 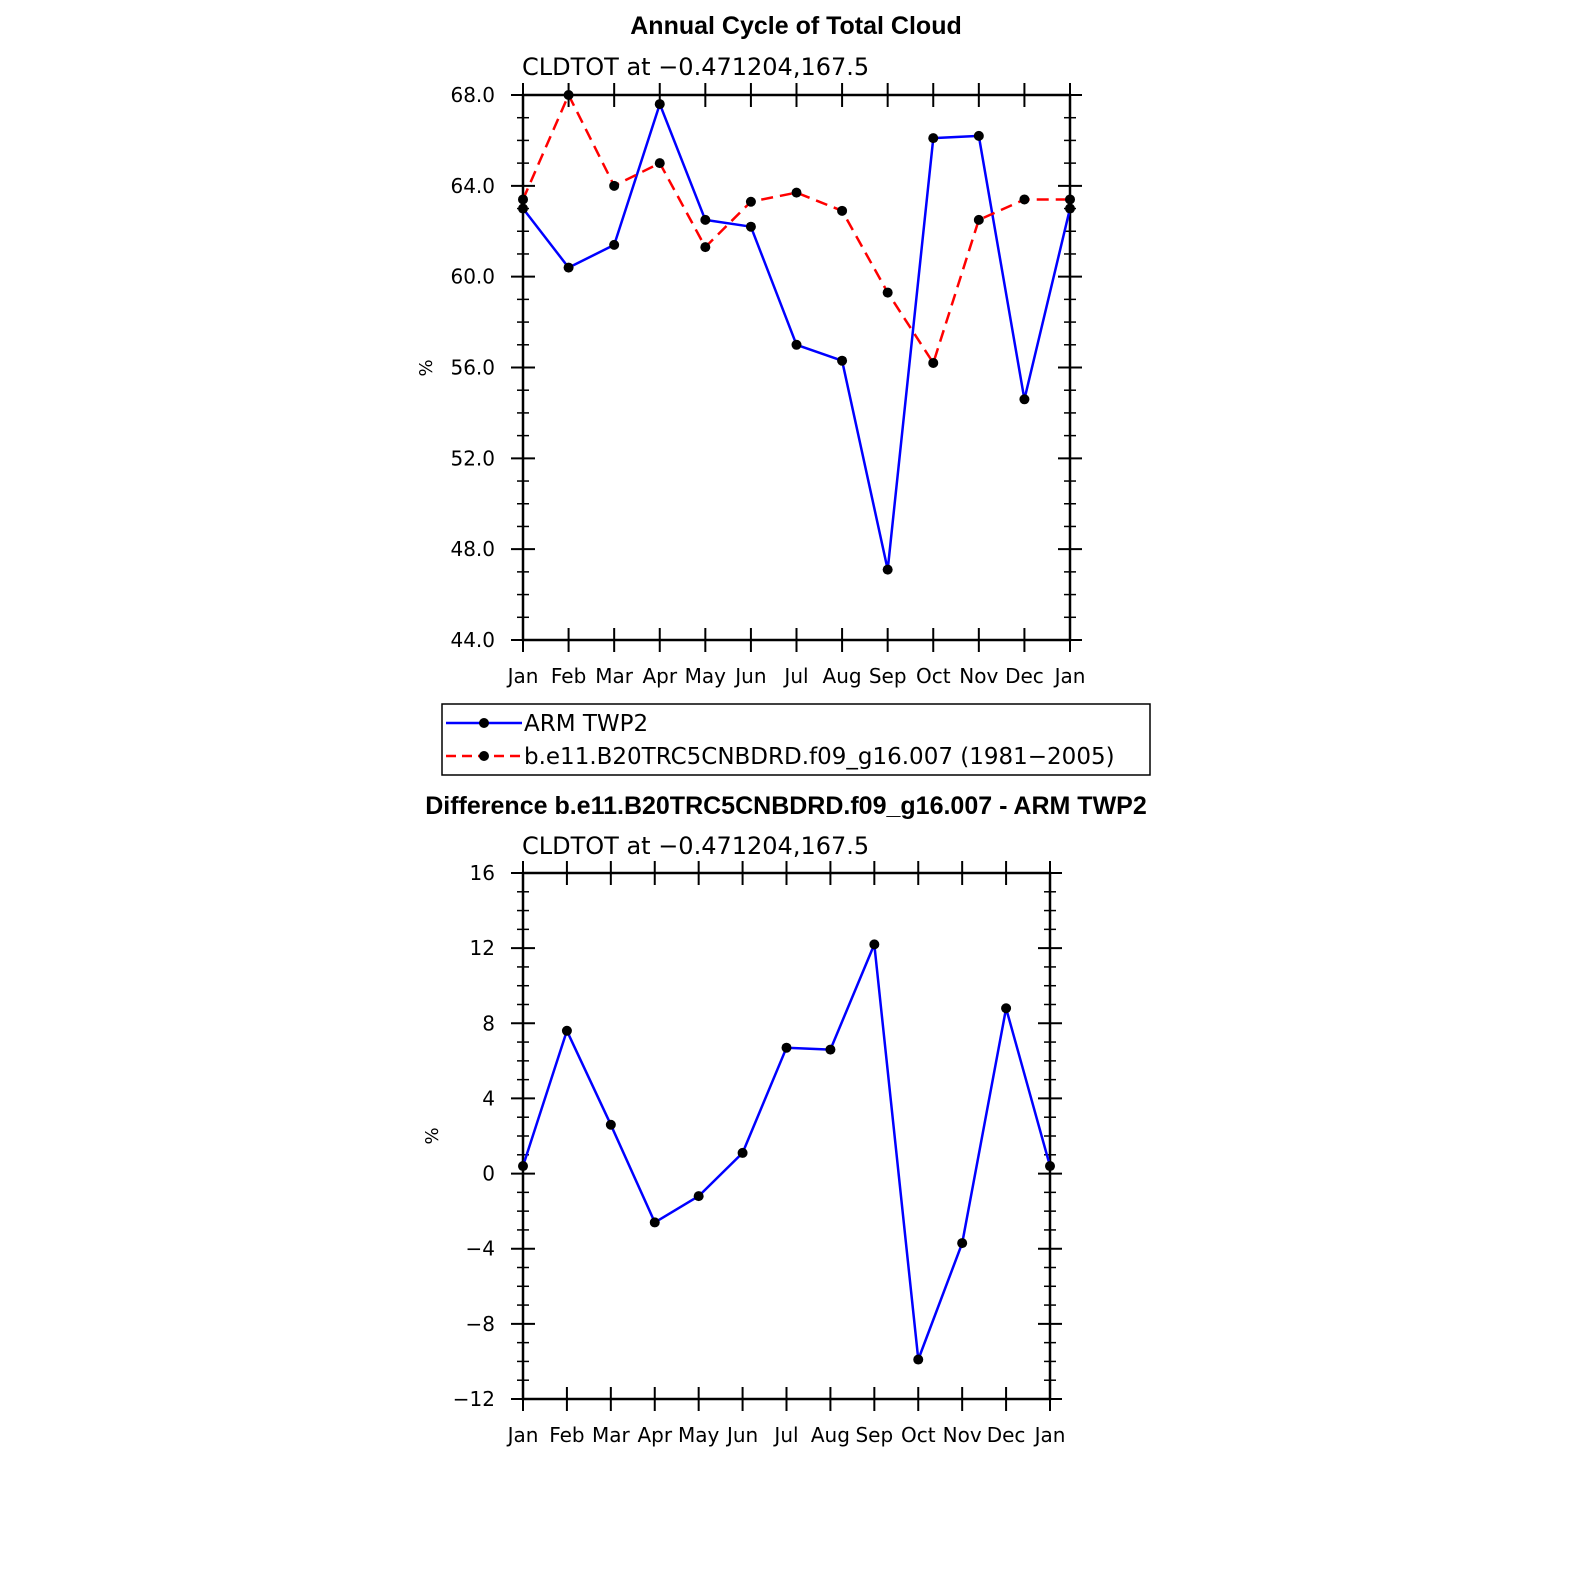 What do you see at coordinates (695, 846) in the screenshot?
I see `chart-subtitle-difference: CLDTOT at −0.471204,167.5` at bounding box center [695, 846].